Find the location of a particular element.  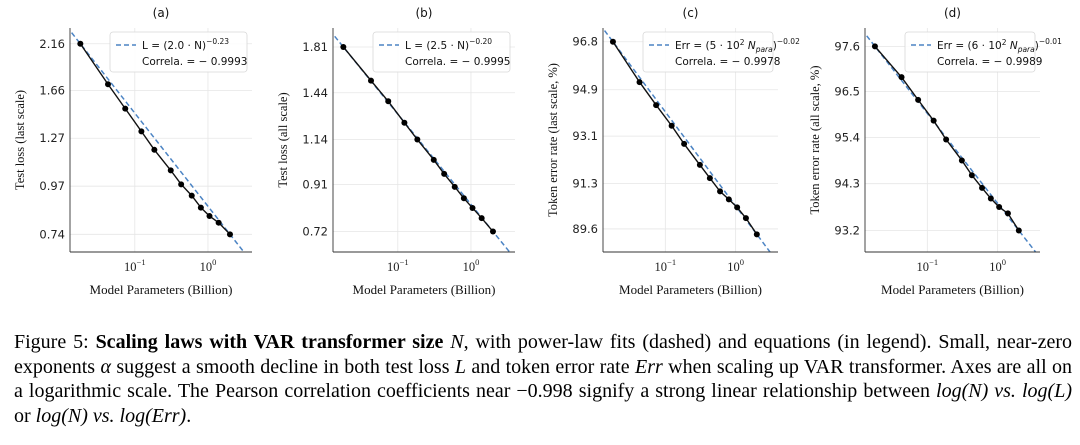

y-tick-label: 94.3 is located at coordinates (847, 184).